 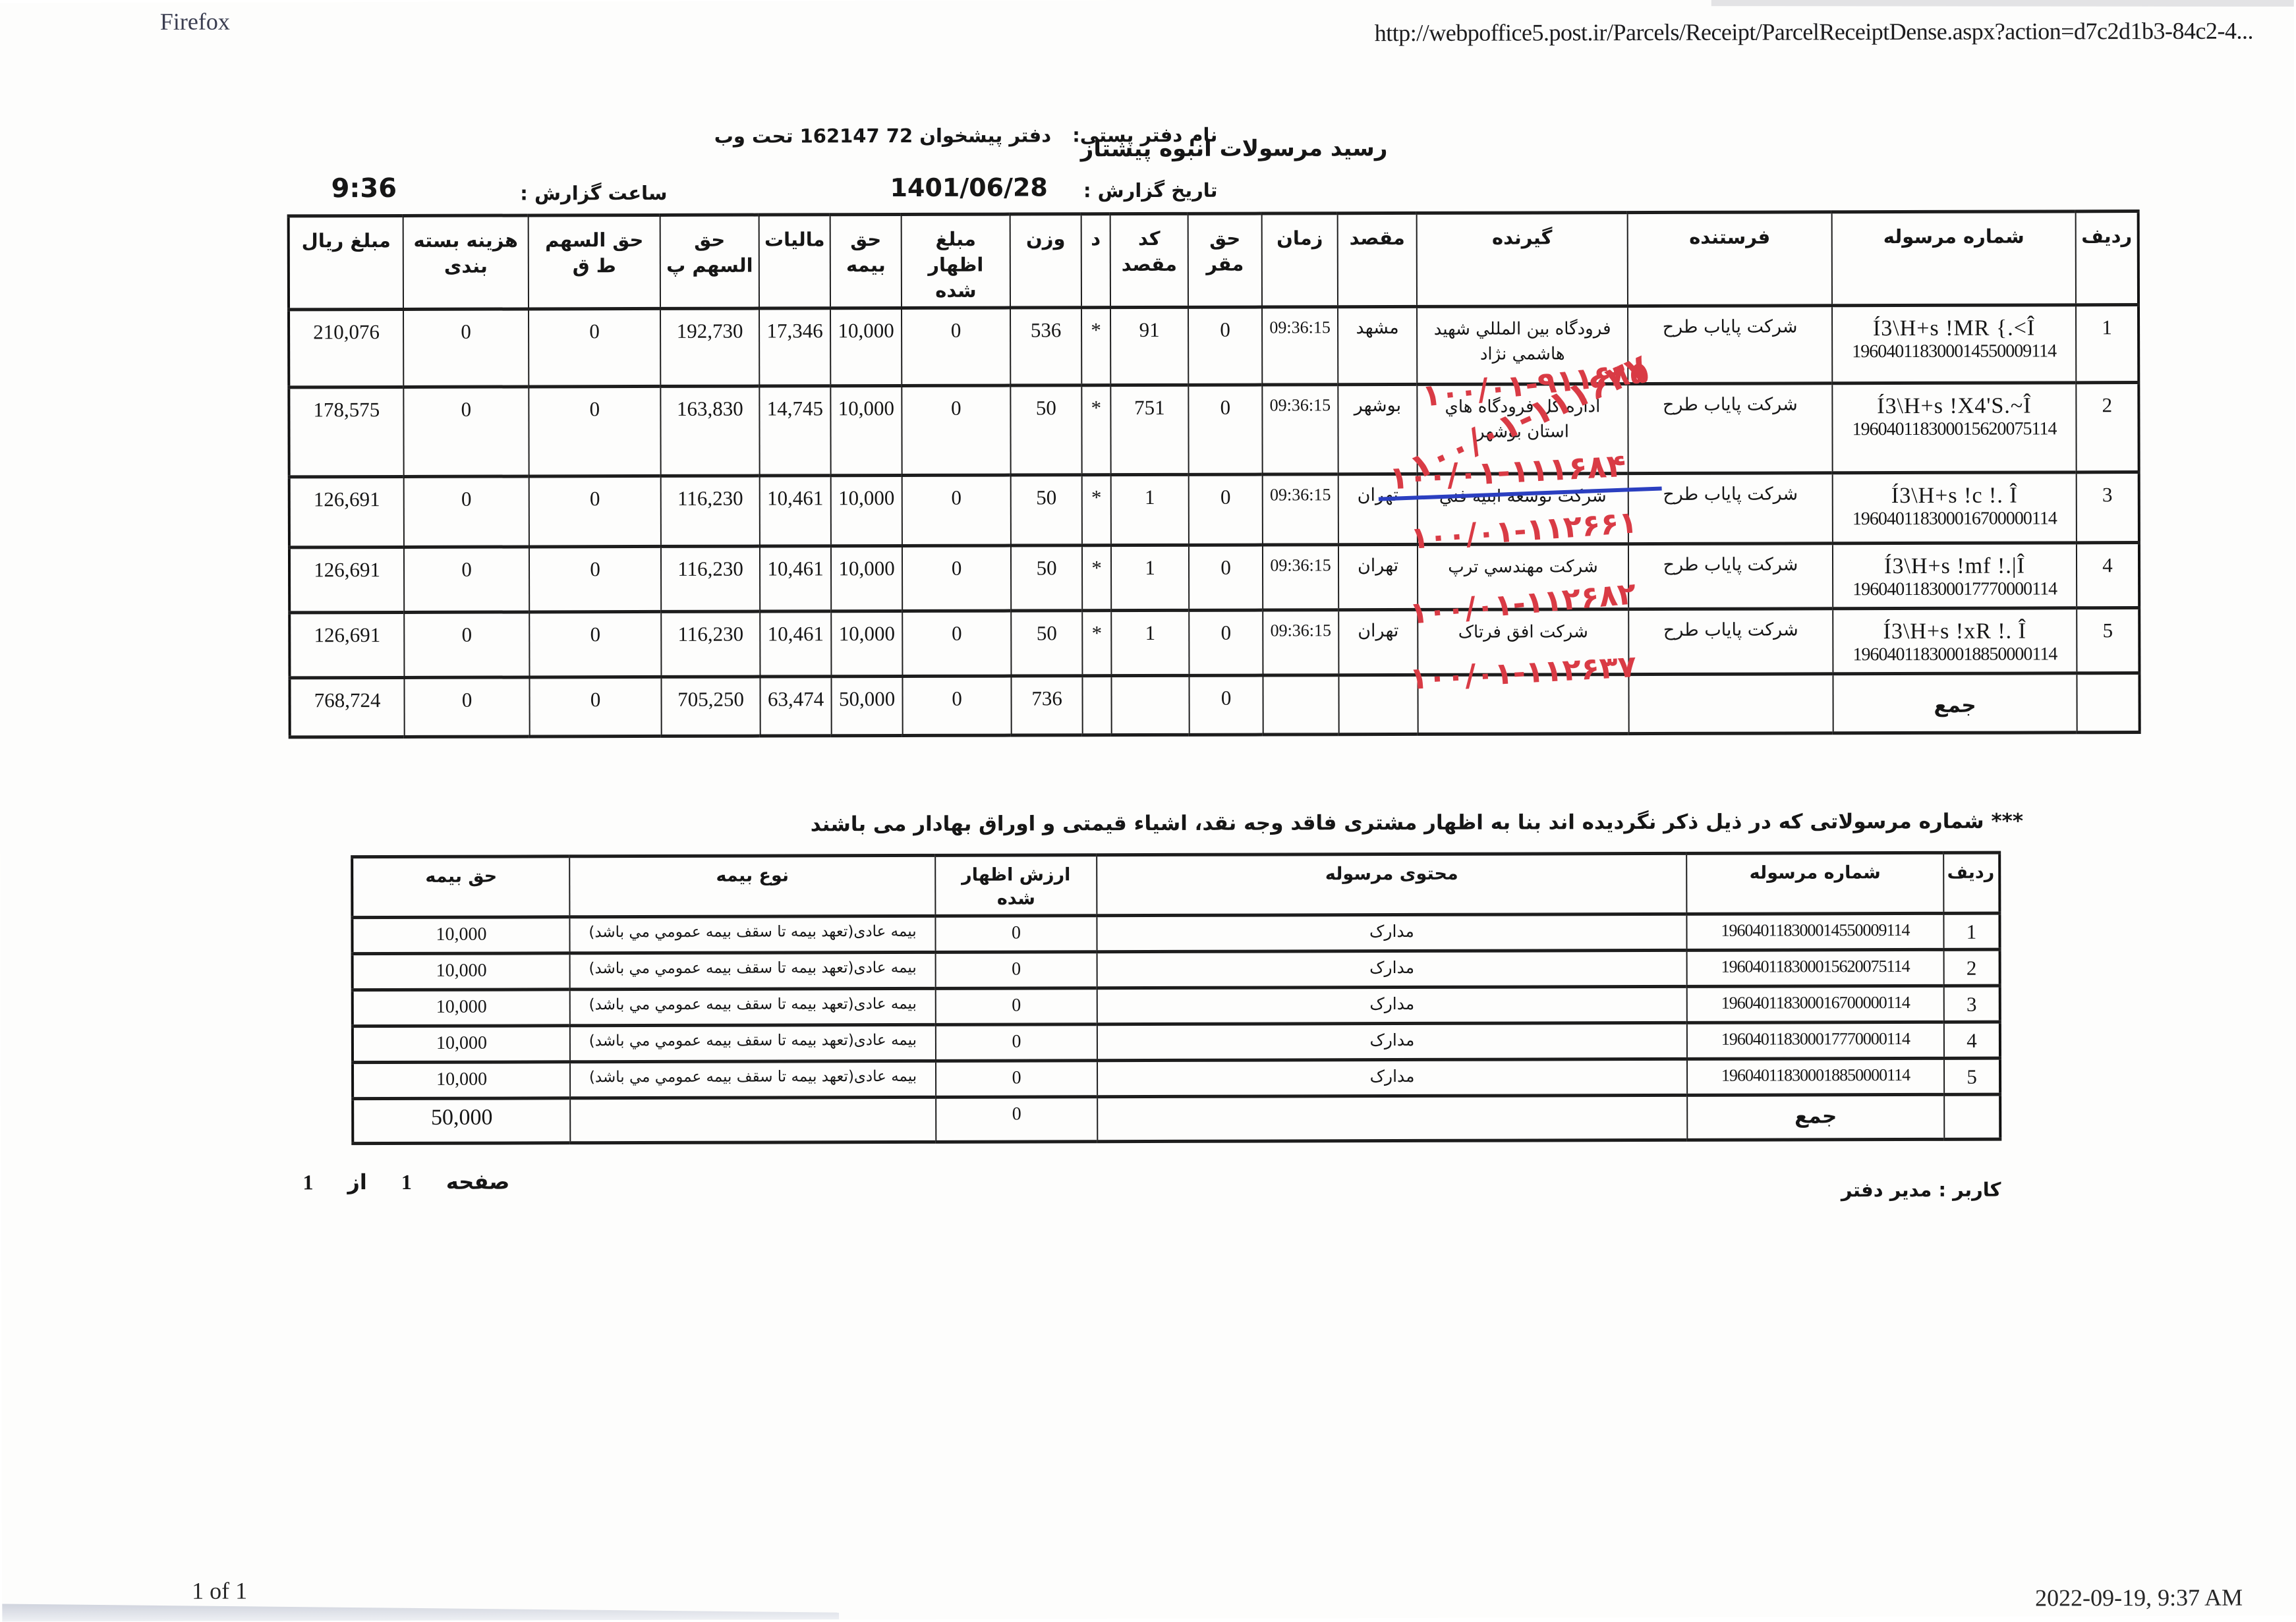 I want to click on print-sheet-count: 1 of 1, so click(x=220, y=1590).